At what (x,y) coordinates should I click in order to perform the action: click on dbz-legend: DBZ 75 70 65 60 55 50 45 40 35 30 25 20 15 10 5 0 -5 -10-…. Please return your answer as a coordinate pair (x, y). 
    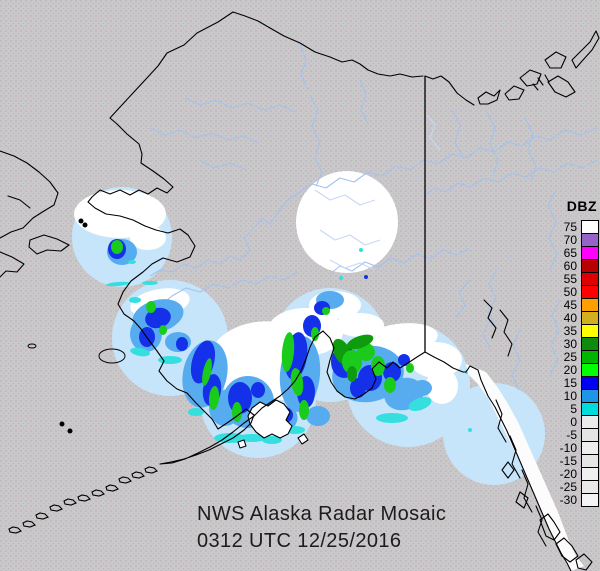
    Looking at the image, I should click on (571, 352).